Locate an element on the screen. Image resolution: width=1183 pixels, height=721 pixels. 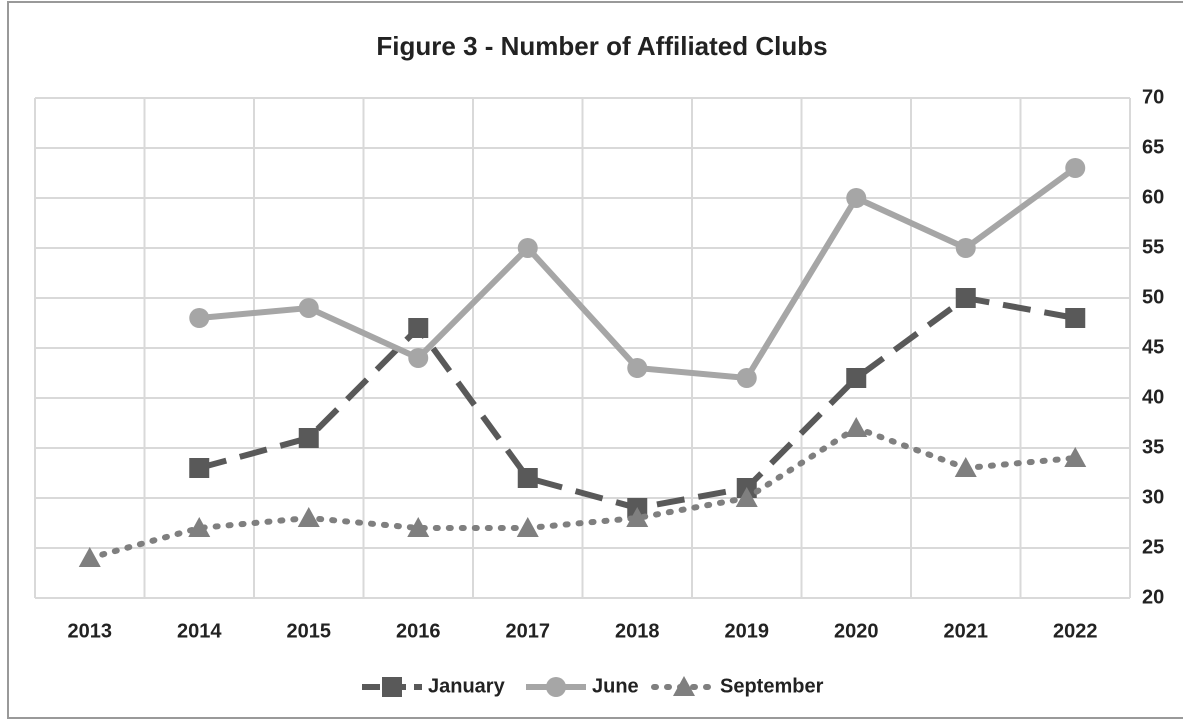
y-tick-label: 55 is located at coordinates (1153, 247).